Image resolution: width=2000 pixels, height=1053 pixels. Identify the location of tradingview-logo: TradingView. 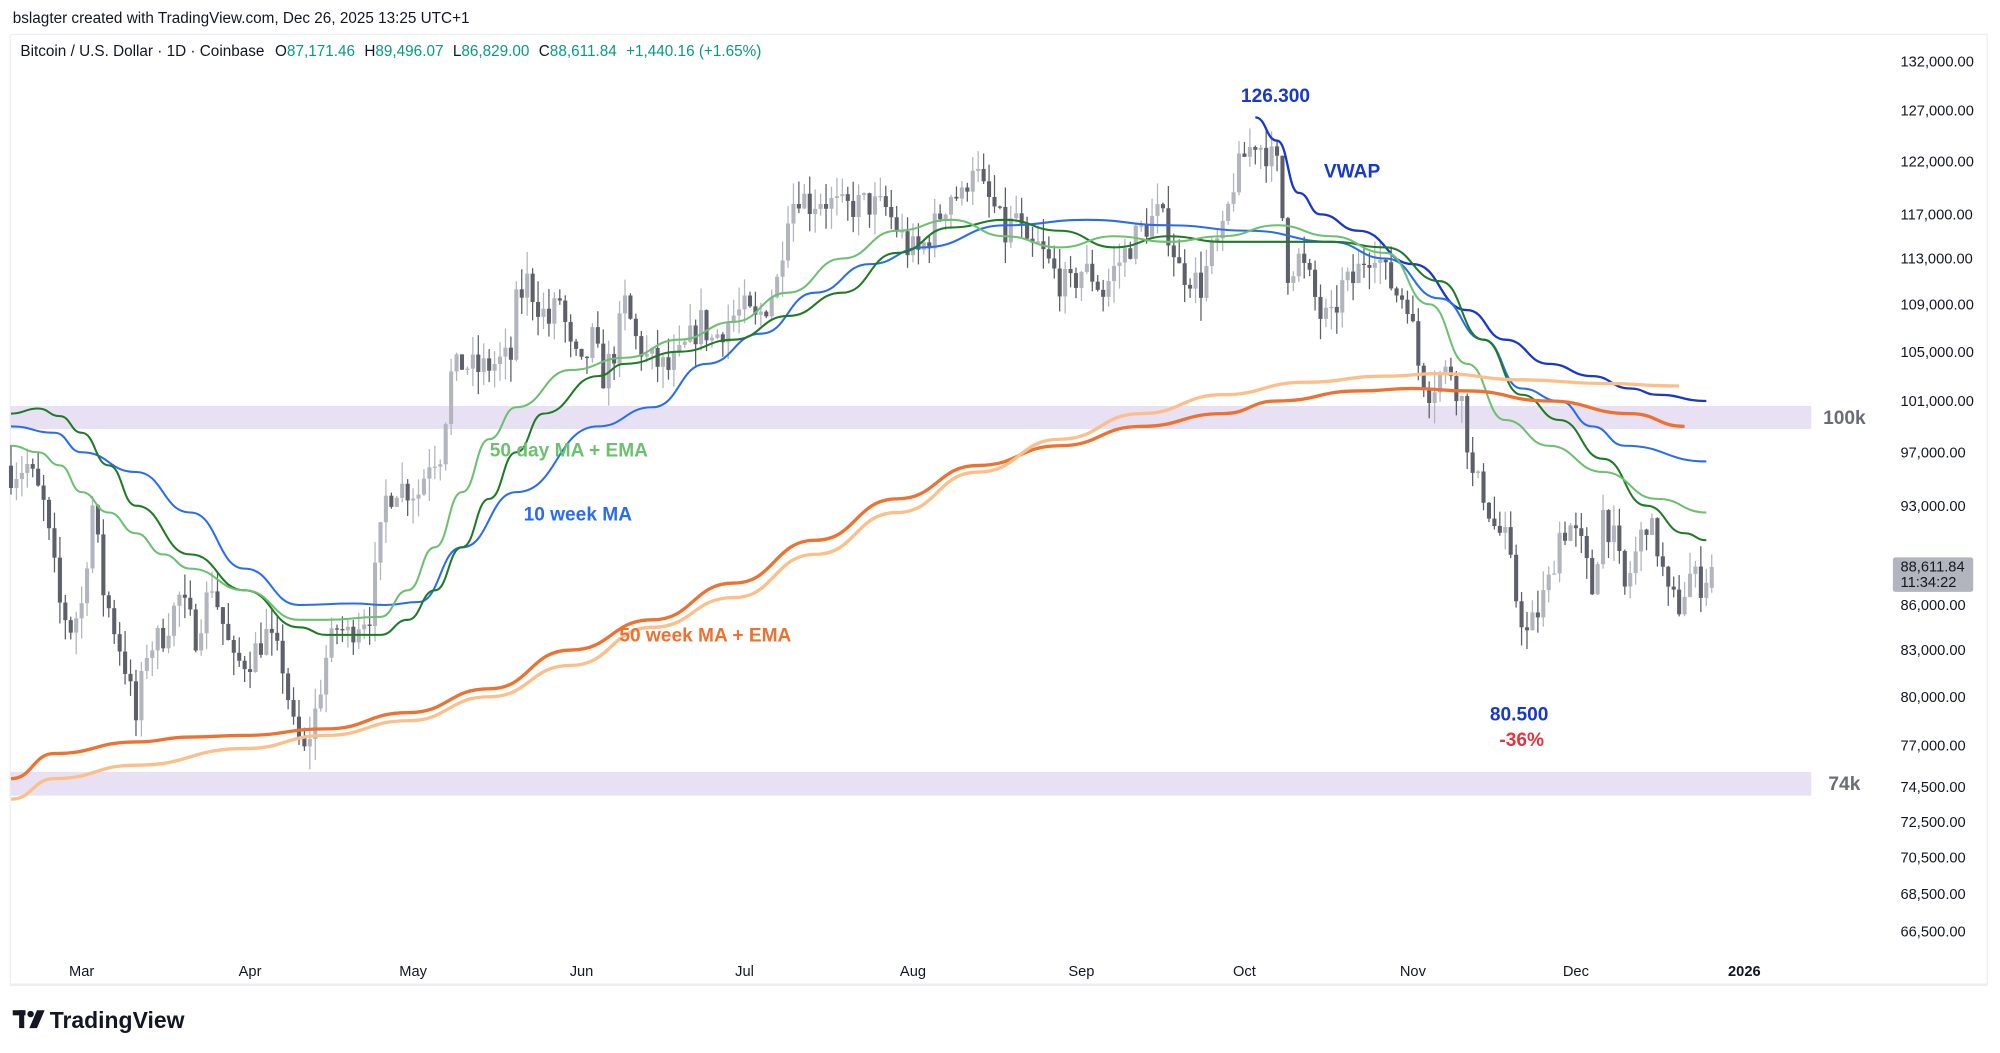
(98, 1020).